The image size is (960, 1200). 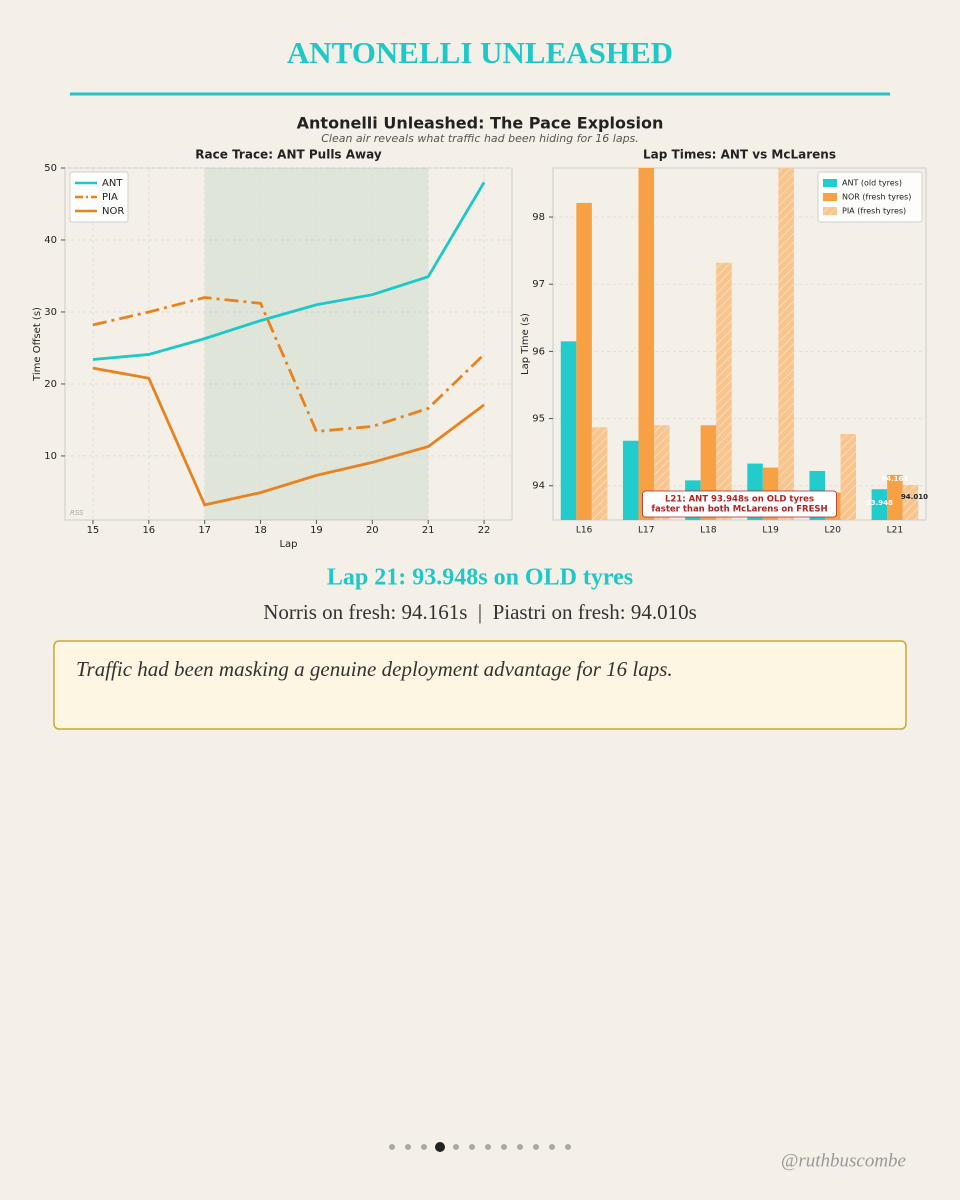 I want to click on legend-label: PIA (fresh tyres), so click(x=874, y=211).